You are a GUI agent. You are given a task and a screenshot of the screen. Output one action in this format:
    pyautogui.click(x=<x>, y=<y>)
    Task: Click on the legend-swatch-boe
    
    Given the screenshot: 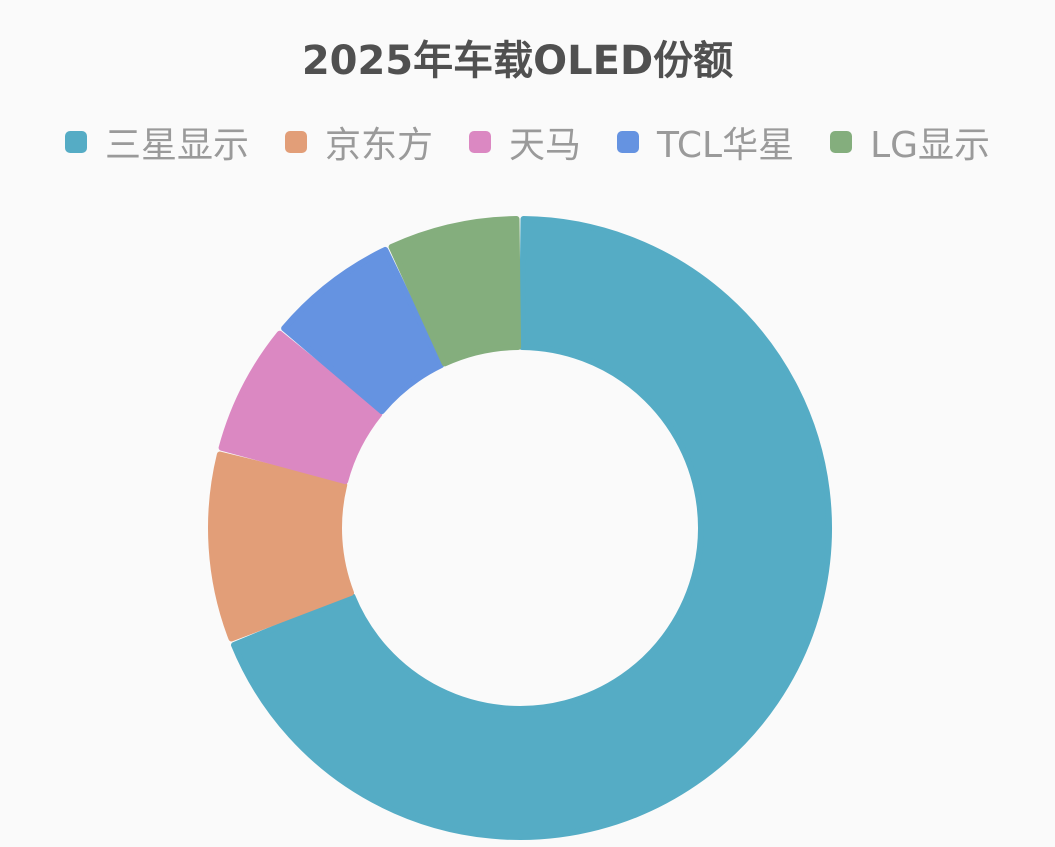 What is the action you would take?
    pyautogui.click(x=295, y=142)
    